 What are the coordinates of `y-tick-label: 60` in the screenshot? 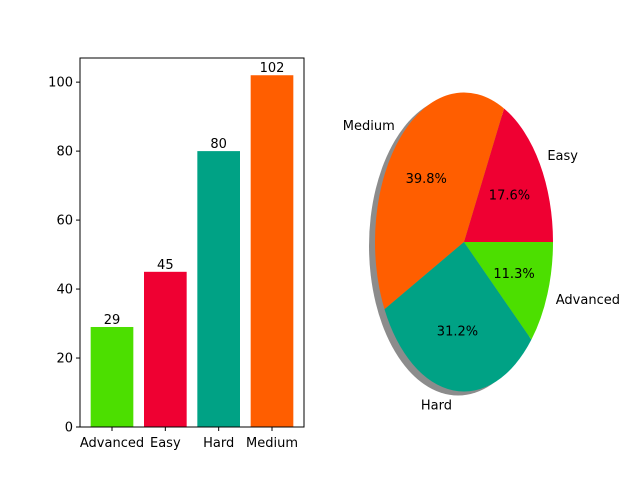 It's located at (64, 221).